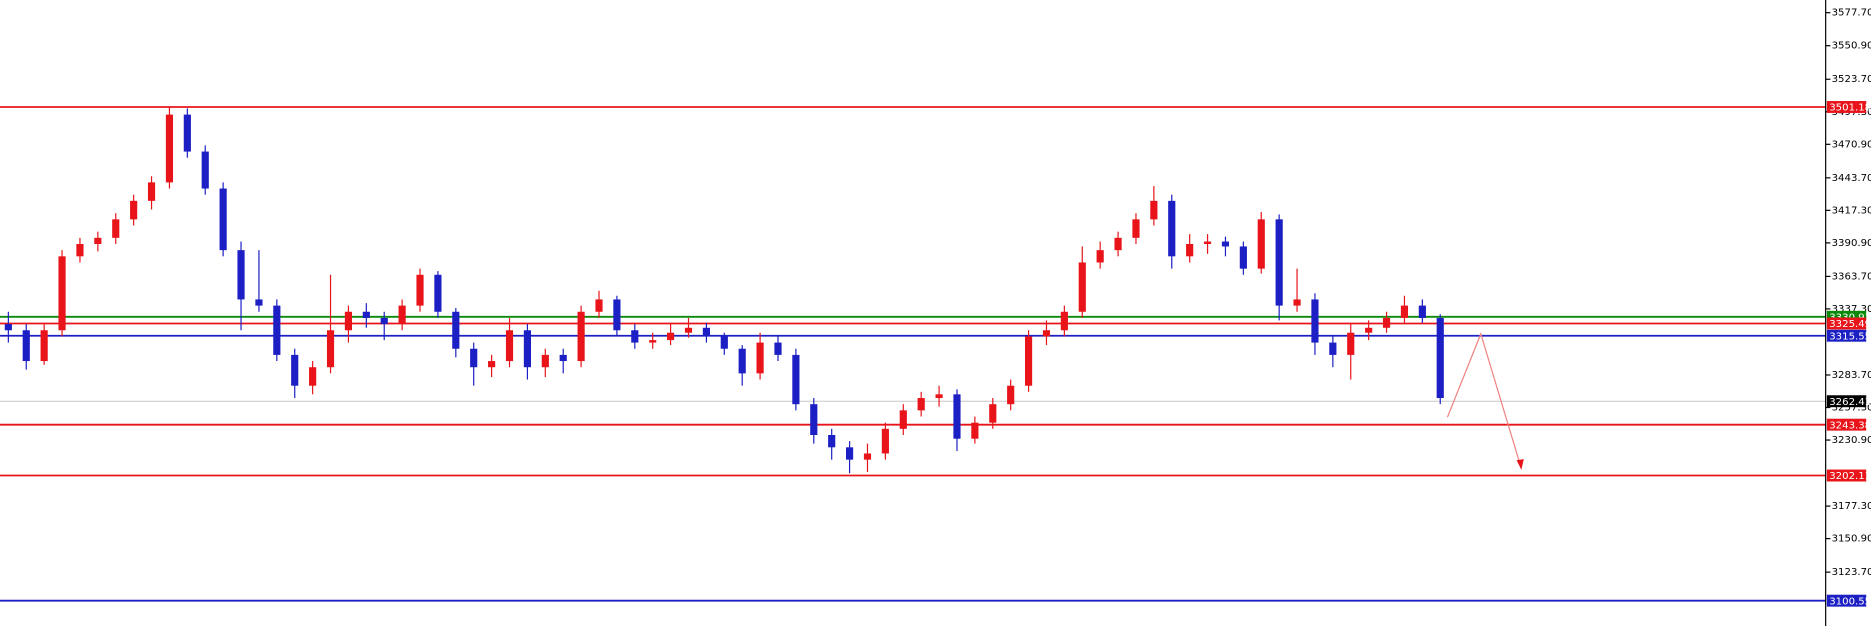 The width and height of the screenshot is (1871, 626). What do you see at coordinates (1484, 400) in the screenshot?
I see `projection-path` at bounding box center [1484, 400].